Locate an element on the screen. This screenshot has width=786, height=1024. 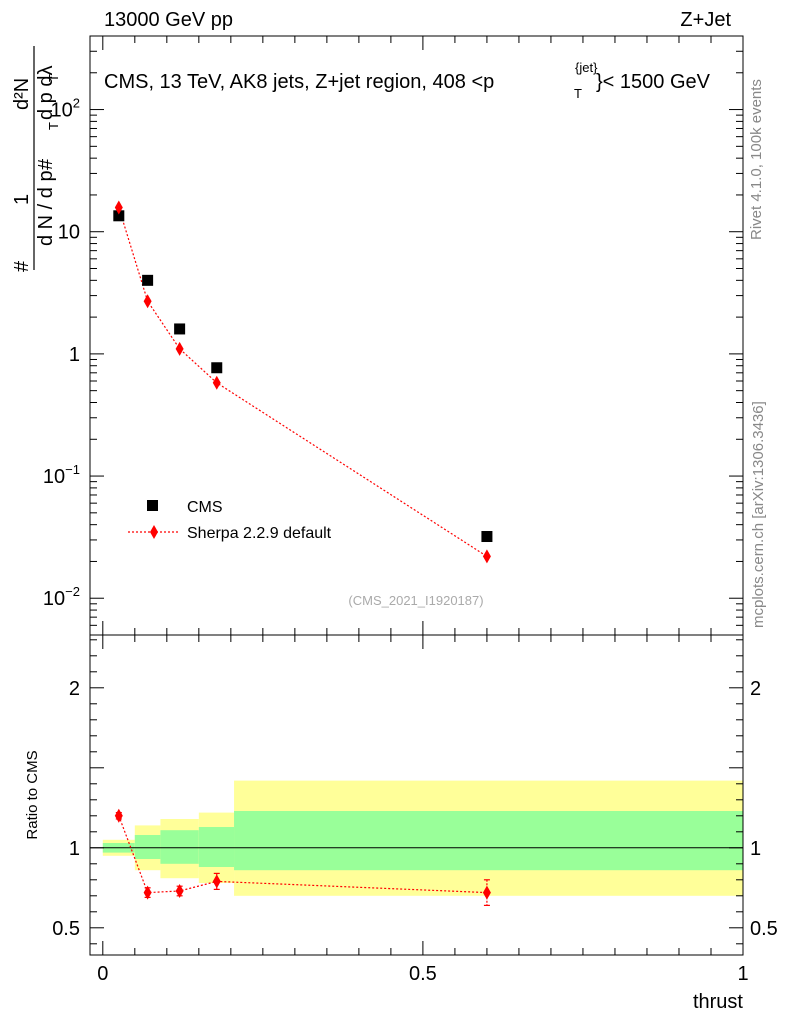
header-left: 13000 GeV pp is located at coordinates (168, 20).